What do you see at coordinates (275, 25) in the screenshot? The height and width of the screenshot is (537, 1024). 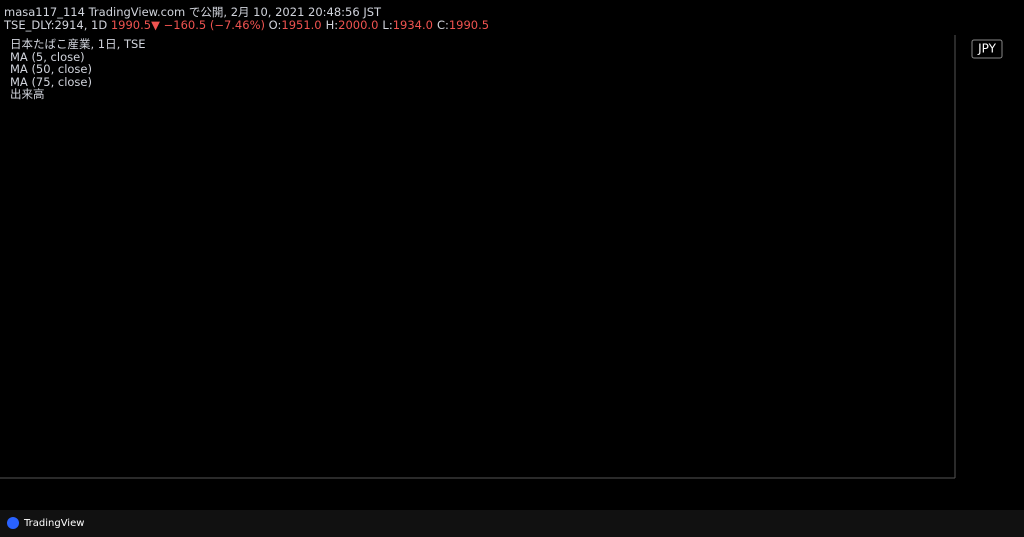 I see `ohlc-label: O:` at bounding box center [275, 25].